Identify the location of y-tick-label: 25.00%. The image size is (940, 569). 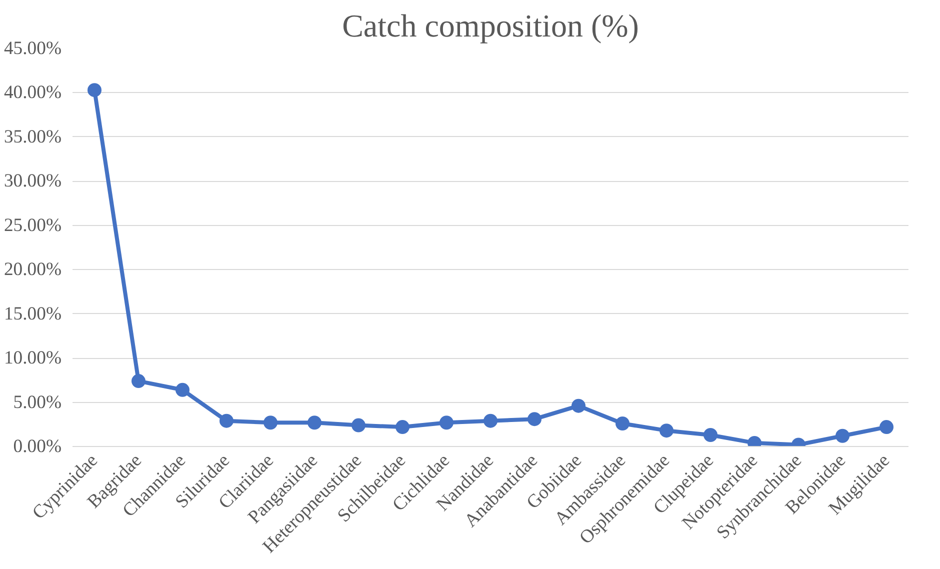
(33, 225).